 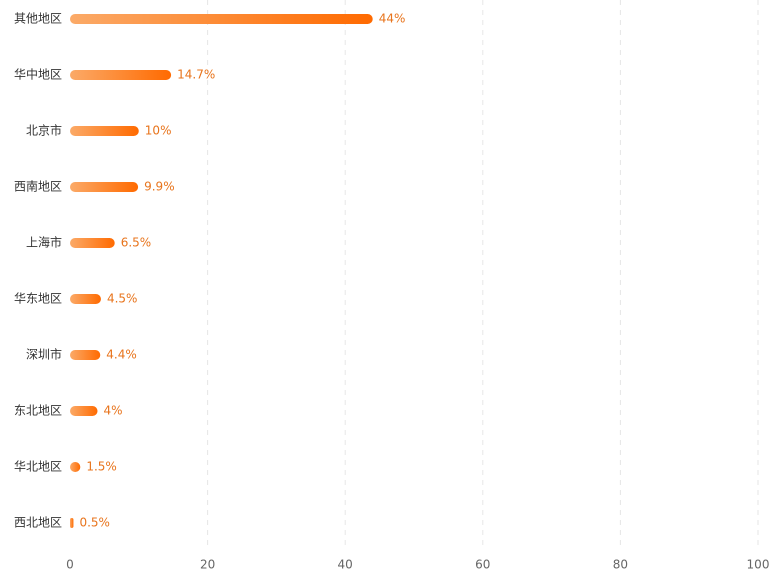 I want to click on y-tick-label: 华北地区, so click(x=38, y=467).